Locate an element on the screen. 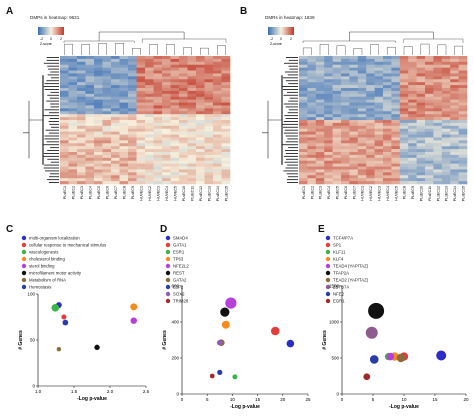 This screenshot has height=419, width=474. column-label: PLsEC4 is located at coordinates (329, 192).